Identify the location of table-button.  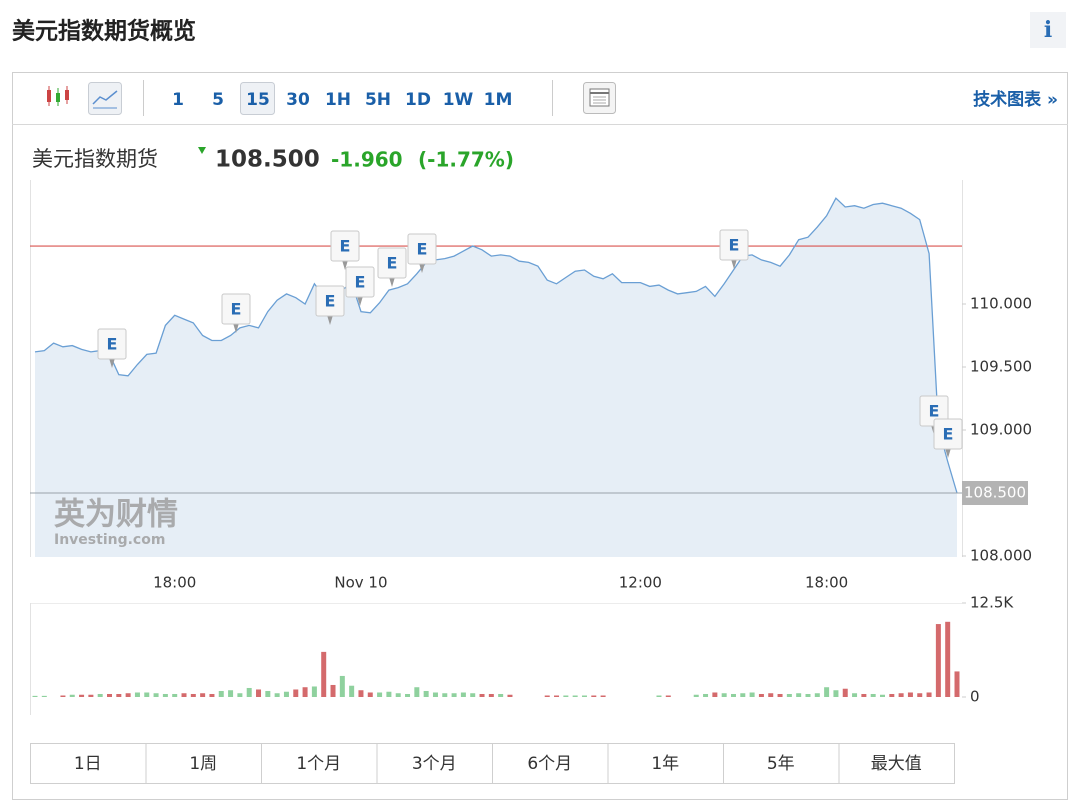
(599, 98).